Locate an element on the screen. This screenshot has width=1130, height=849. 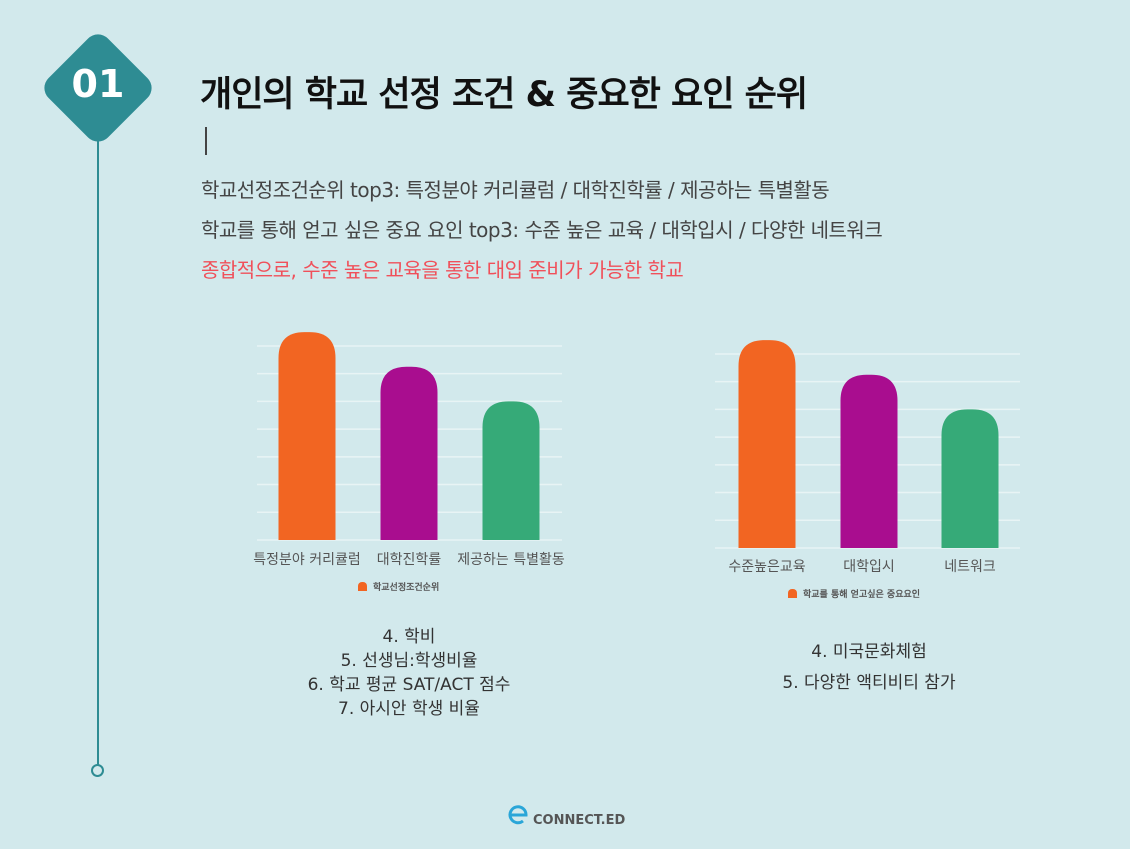
list-item: 6. 학교 평균 SAT/ACT 점수 is located at coordinates (409, 685).